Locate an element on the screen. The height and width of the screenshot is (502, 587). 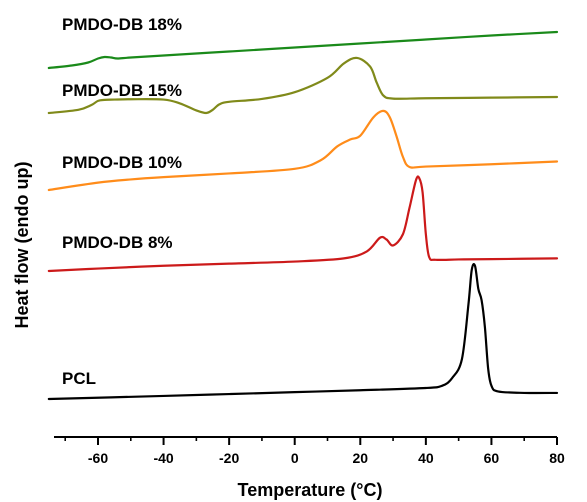
x-tick-label: -40 is located at coordinates (163, 458).